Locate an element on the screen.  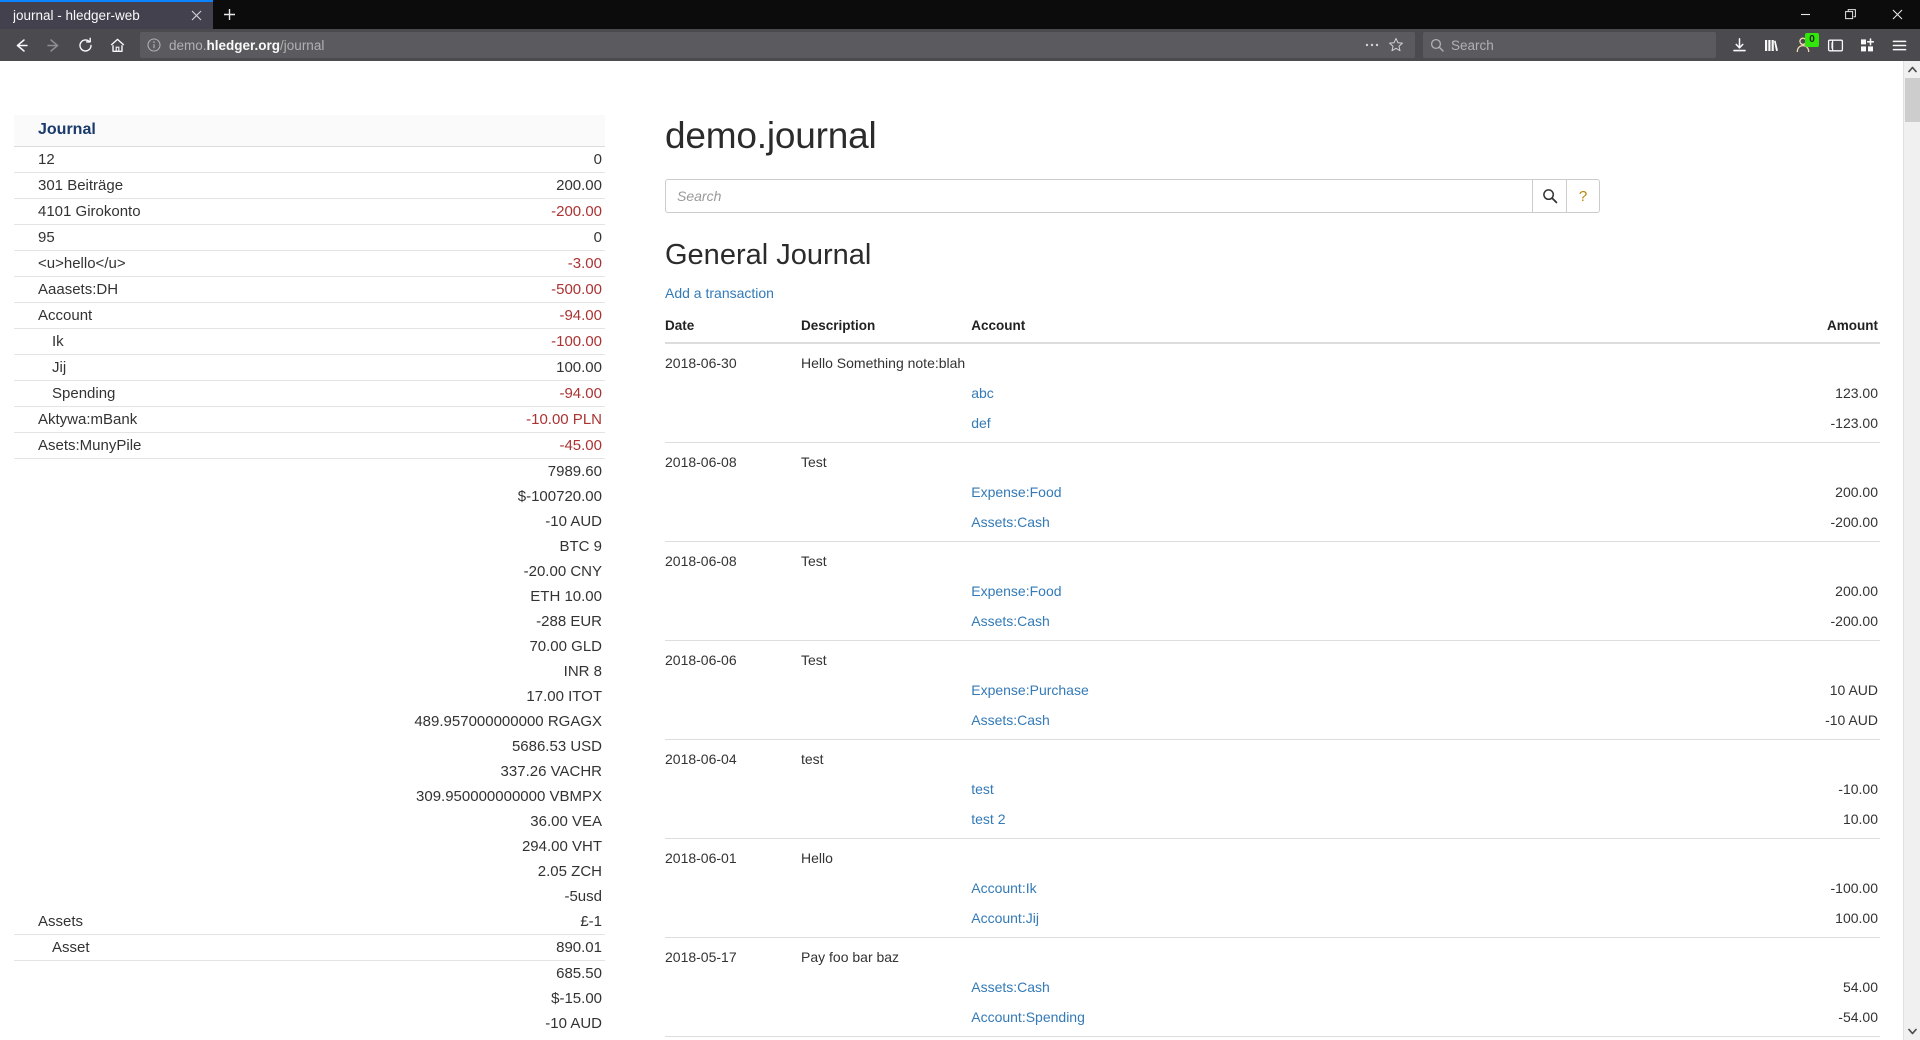
url-bar: demo.hledger.org/journal is located at coordinates (777, 45).